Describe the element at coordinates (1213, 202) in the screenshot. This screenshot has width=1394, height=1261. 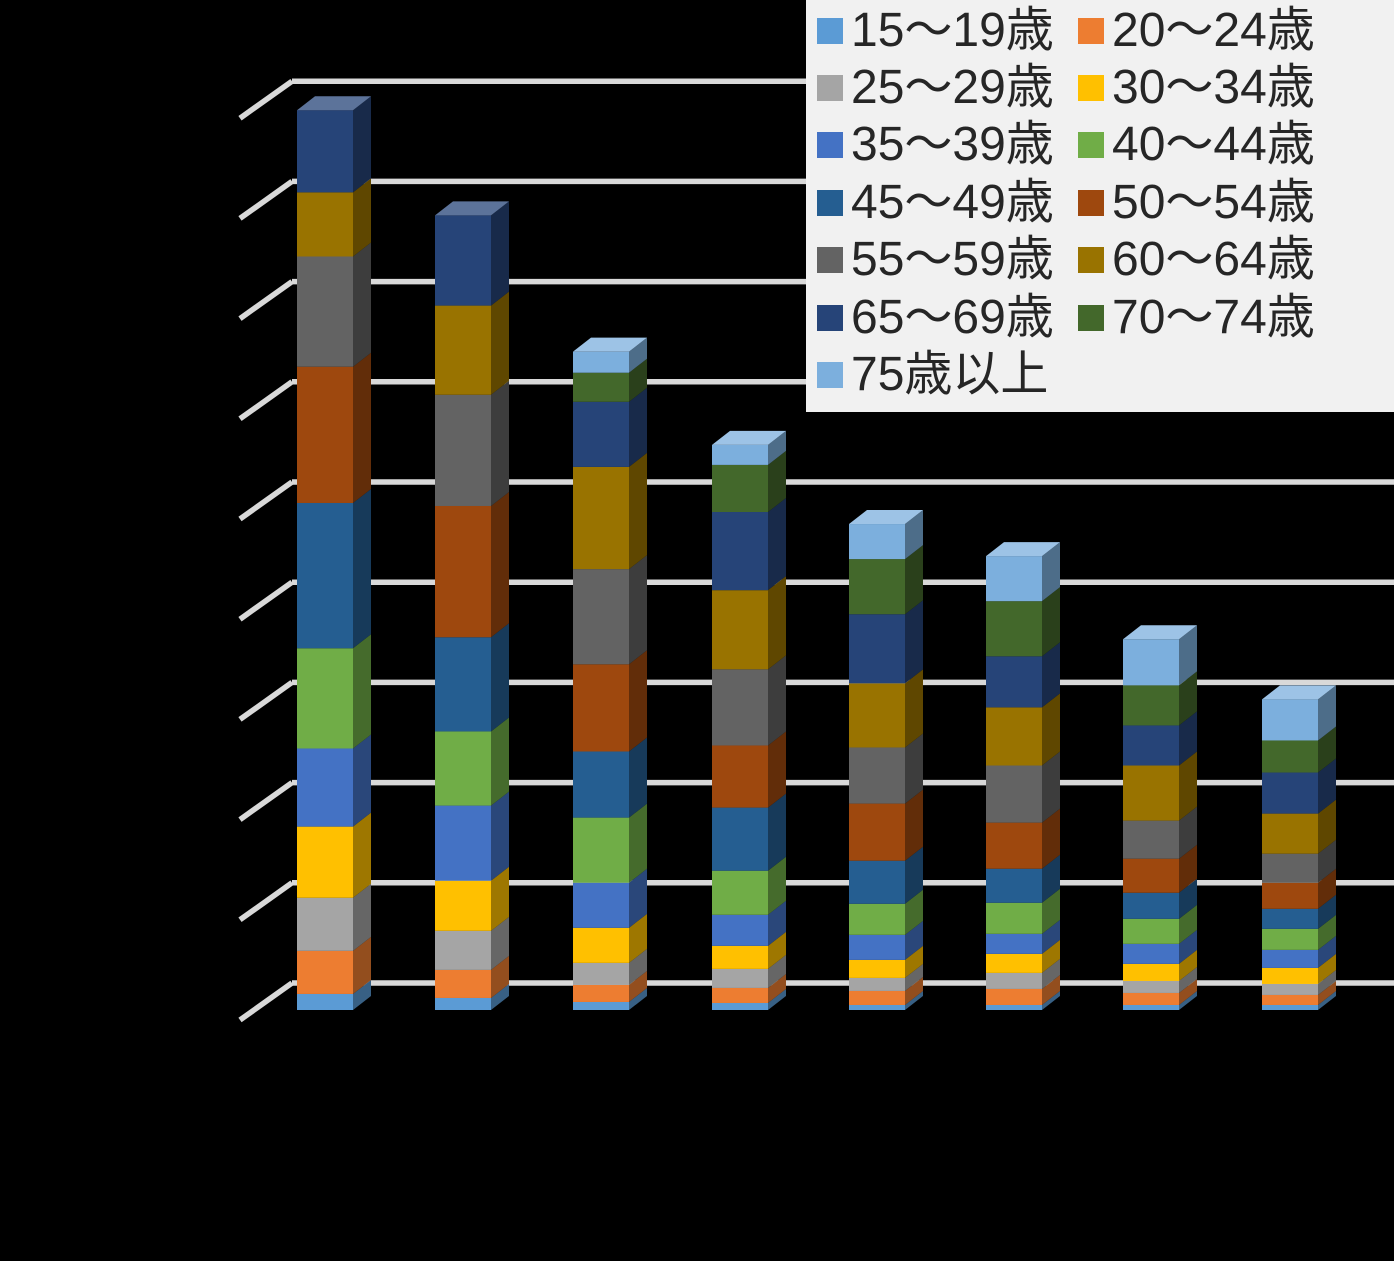
I see `legend-label: 50〜54歳` at that location.